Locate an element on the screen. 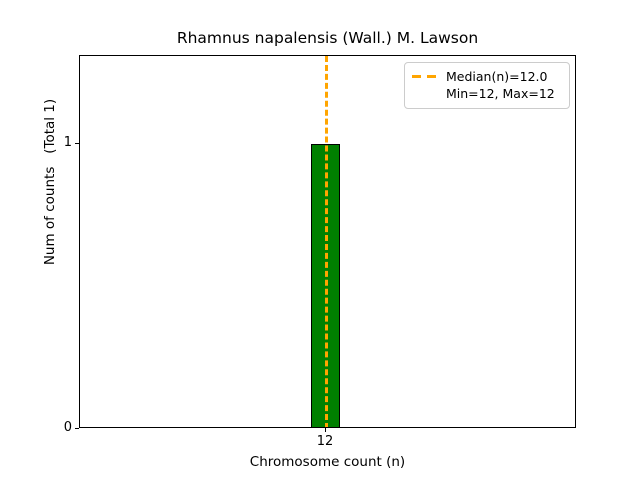 The image size is (640, 480). legend-label-median: Median(n)=12.0 is located at coordinates (497, 76).